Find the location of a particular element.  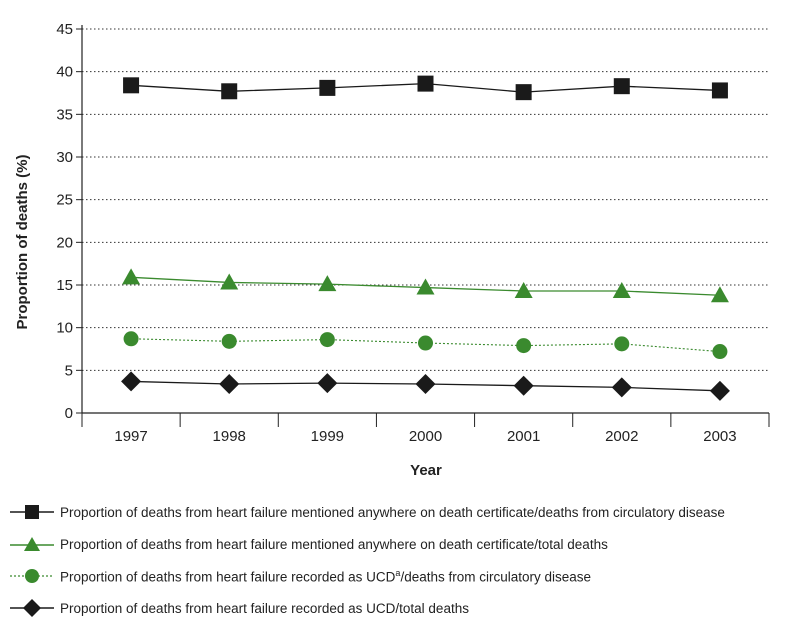

y-tick-label: 30 is located at coordinates (64, 157).